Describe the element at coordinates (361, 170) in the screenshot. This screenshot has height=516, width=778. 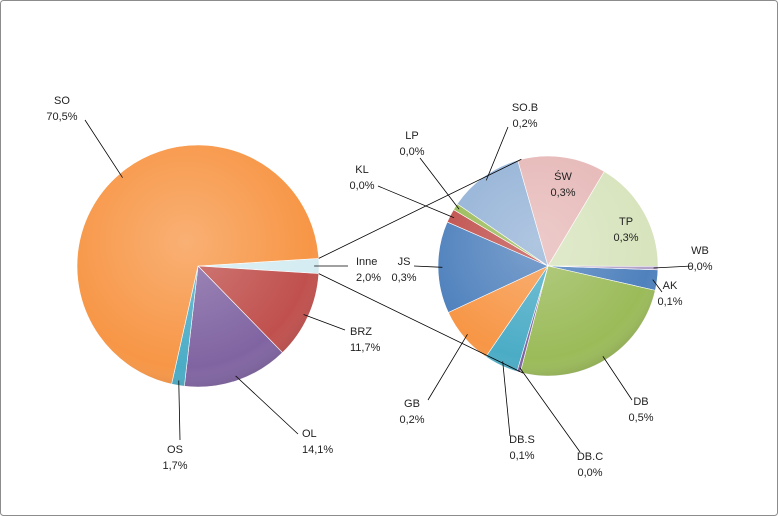
I see `slice-label: KL` at that location.